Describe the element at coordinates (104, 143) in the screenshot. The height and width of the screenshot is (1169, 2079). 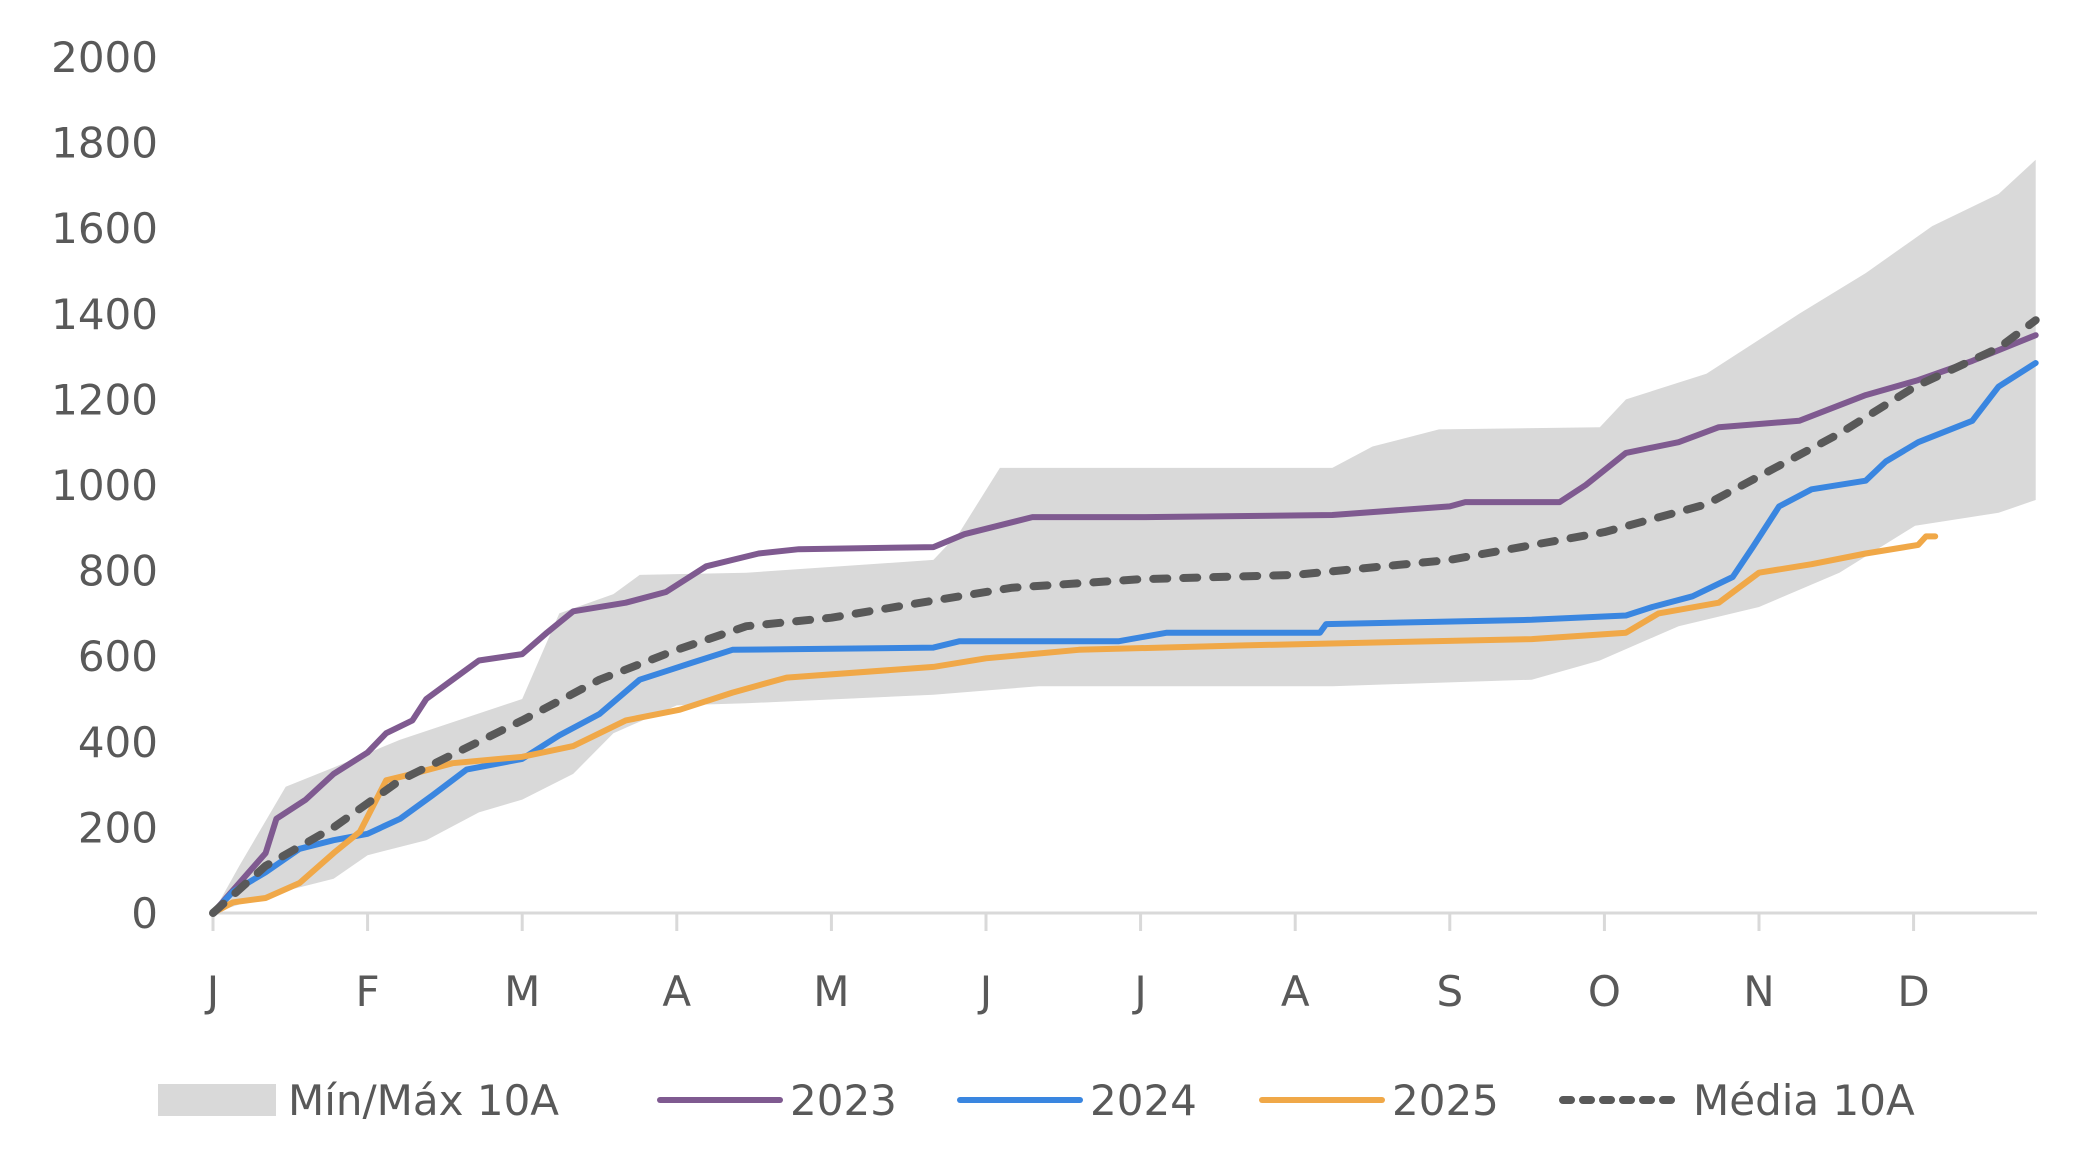
I see `y-tick-label: 1800` at that location.